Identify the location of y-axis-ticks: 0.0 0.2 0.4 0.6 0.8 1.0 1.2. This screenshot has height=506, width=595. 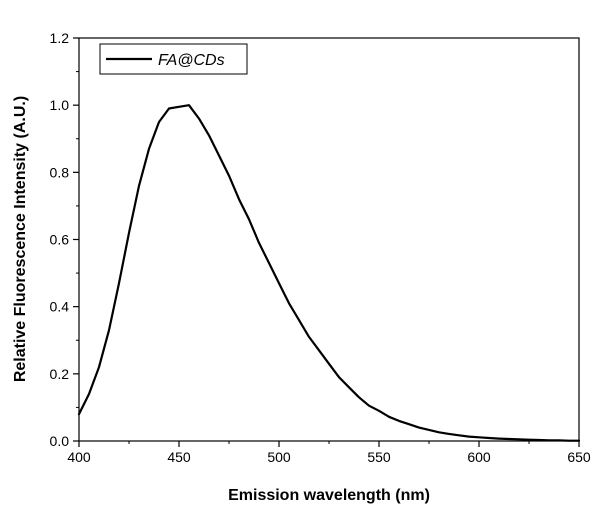
(64, 239).